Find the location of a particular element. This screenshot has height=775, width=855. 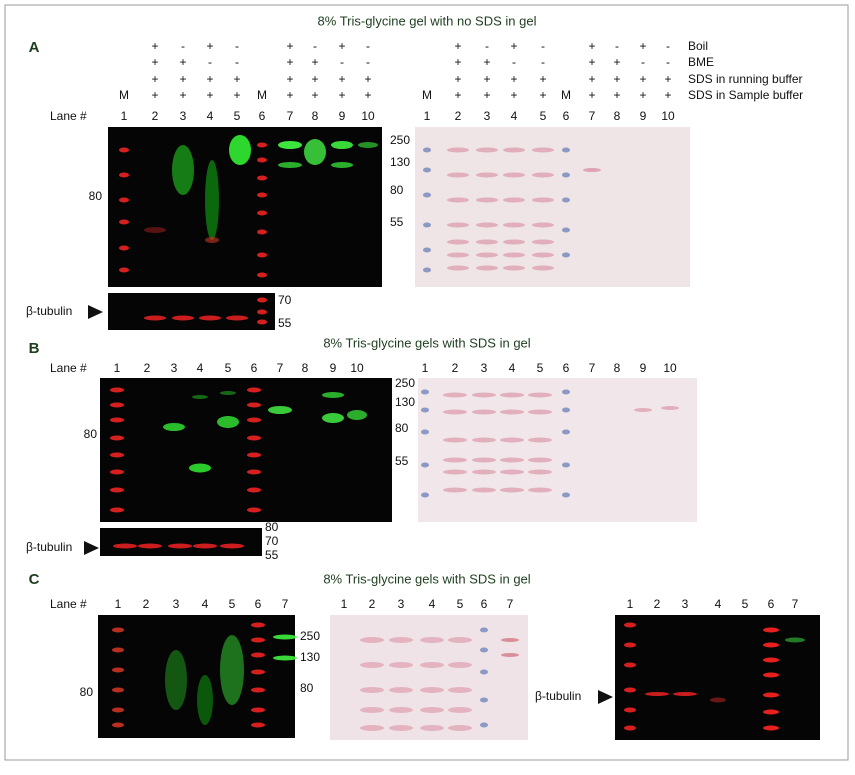

panel-label: C is located at coordinates (34, 579).